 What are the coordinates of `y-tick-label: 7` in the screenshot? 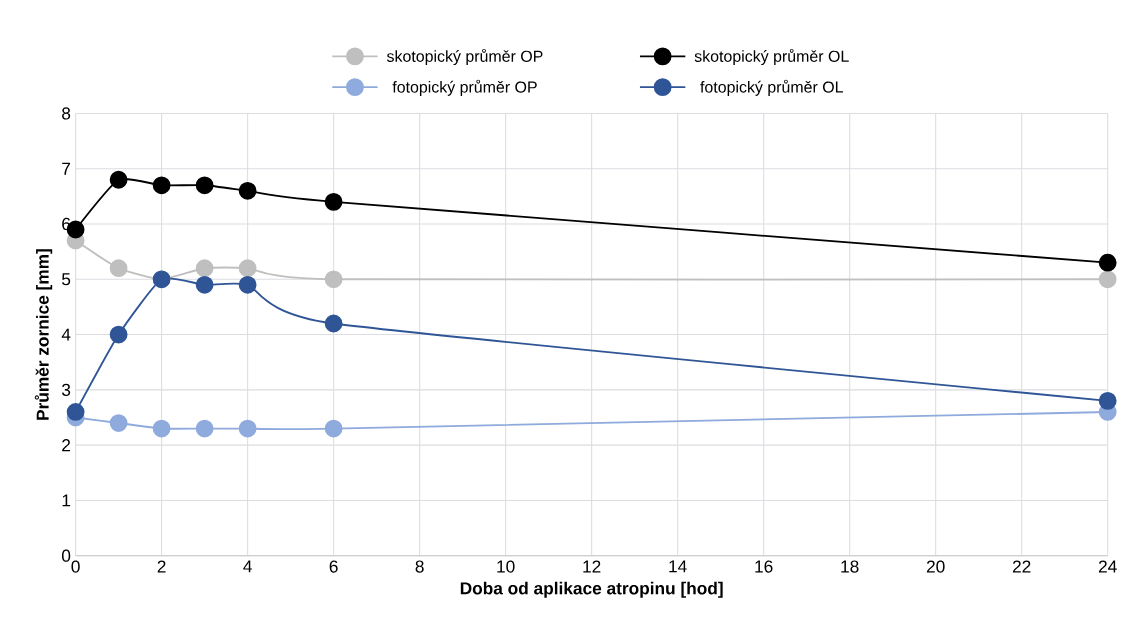 It's located at (66, 168).